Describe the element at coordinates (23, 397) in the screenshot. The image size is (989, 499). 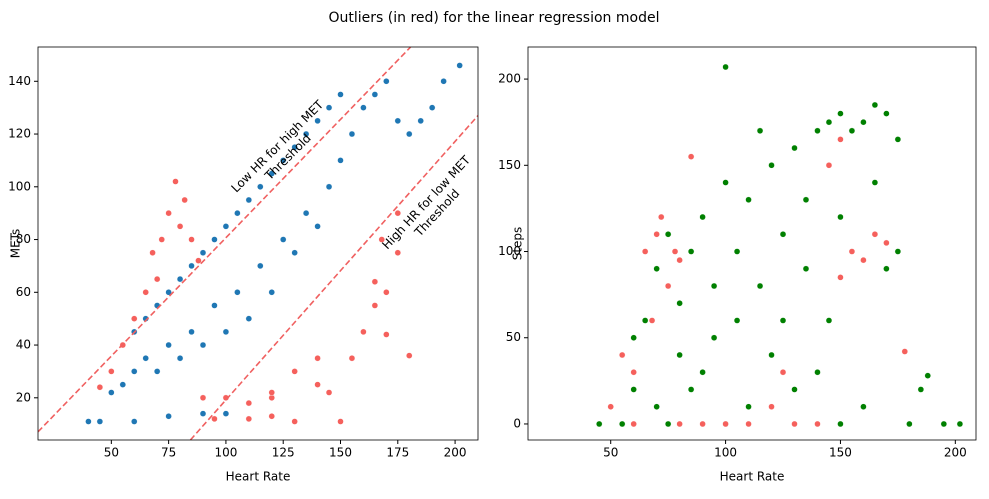
I see `y-tick-label: 20` at that location.